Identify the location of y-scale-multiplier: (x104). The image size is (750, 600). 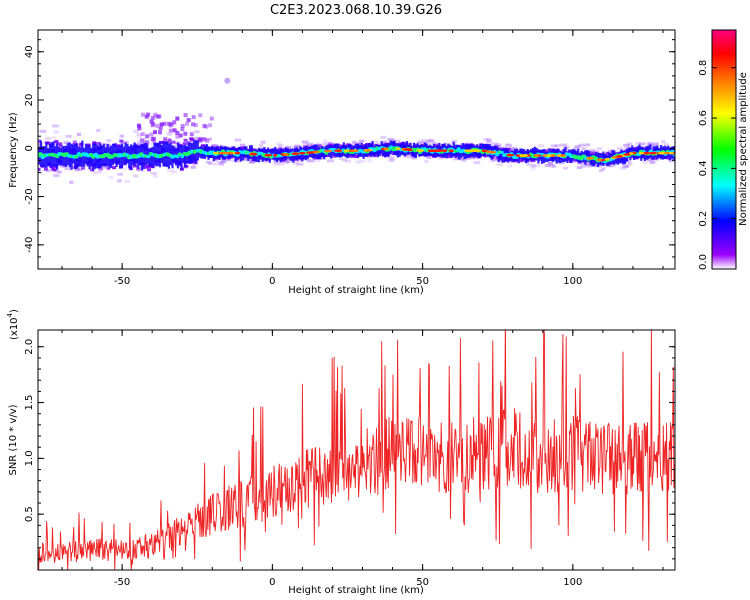
(13, 324).